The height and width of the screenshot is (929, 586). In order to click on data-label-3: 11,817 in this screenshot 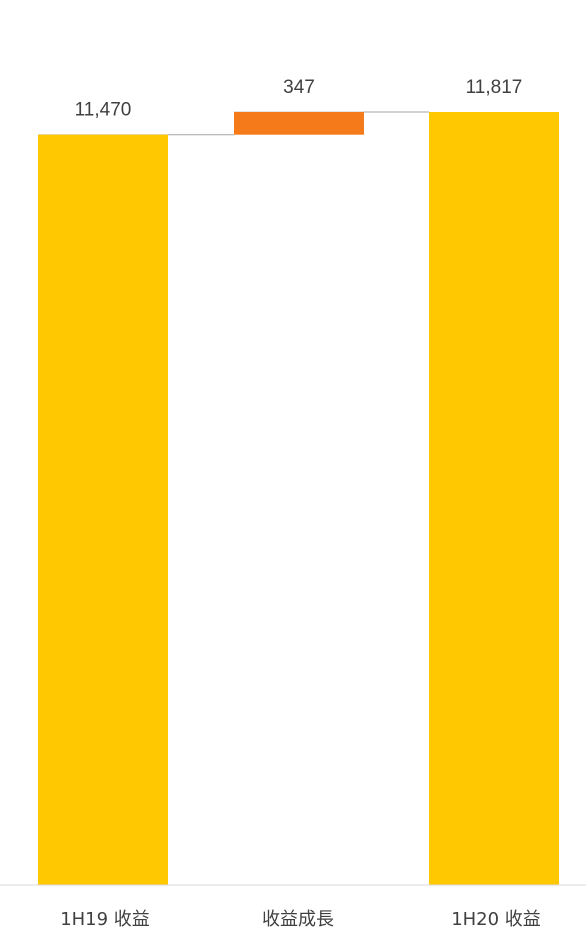, I will do `click(494, 87)`.